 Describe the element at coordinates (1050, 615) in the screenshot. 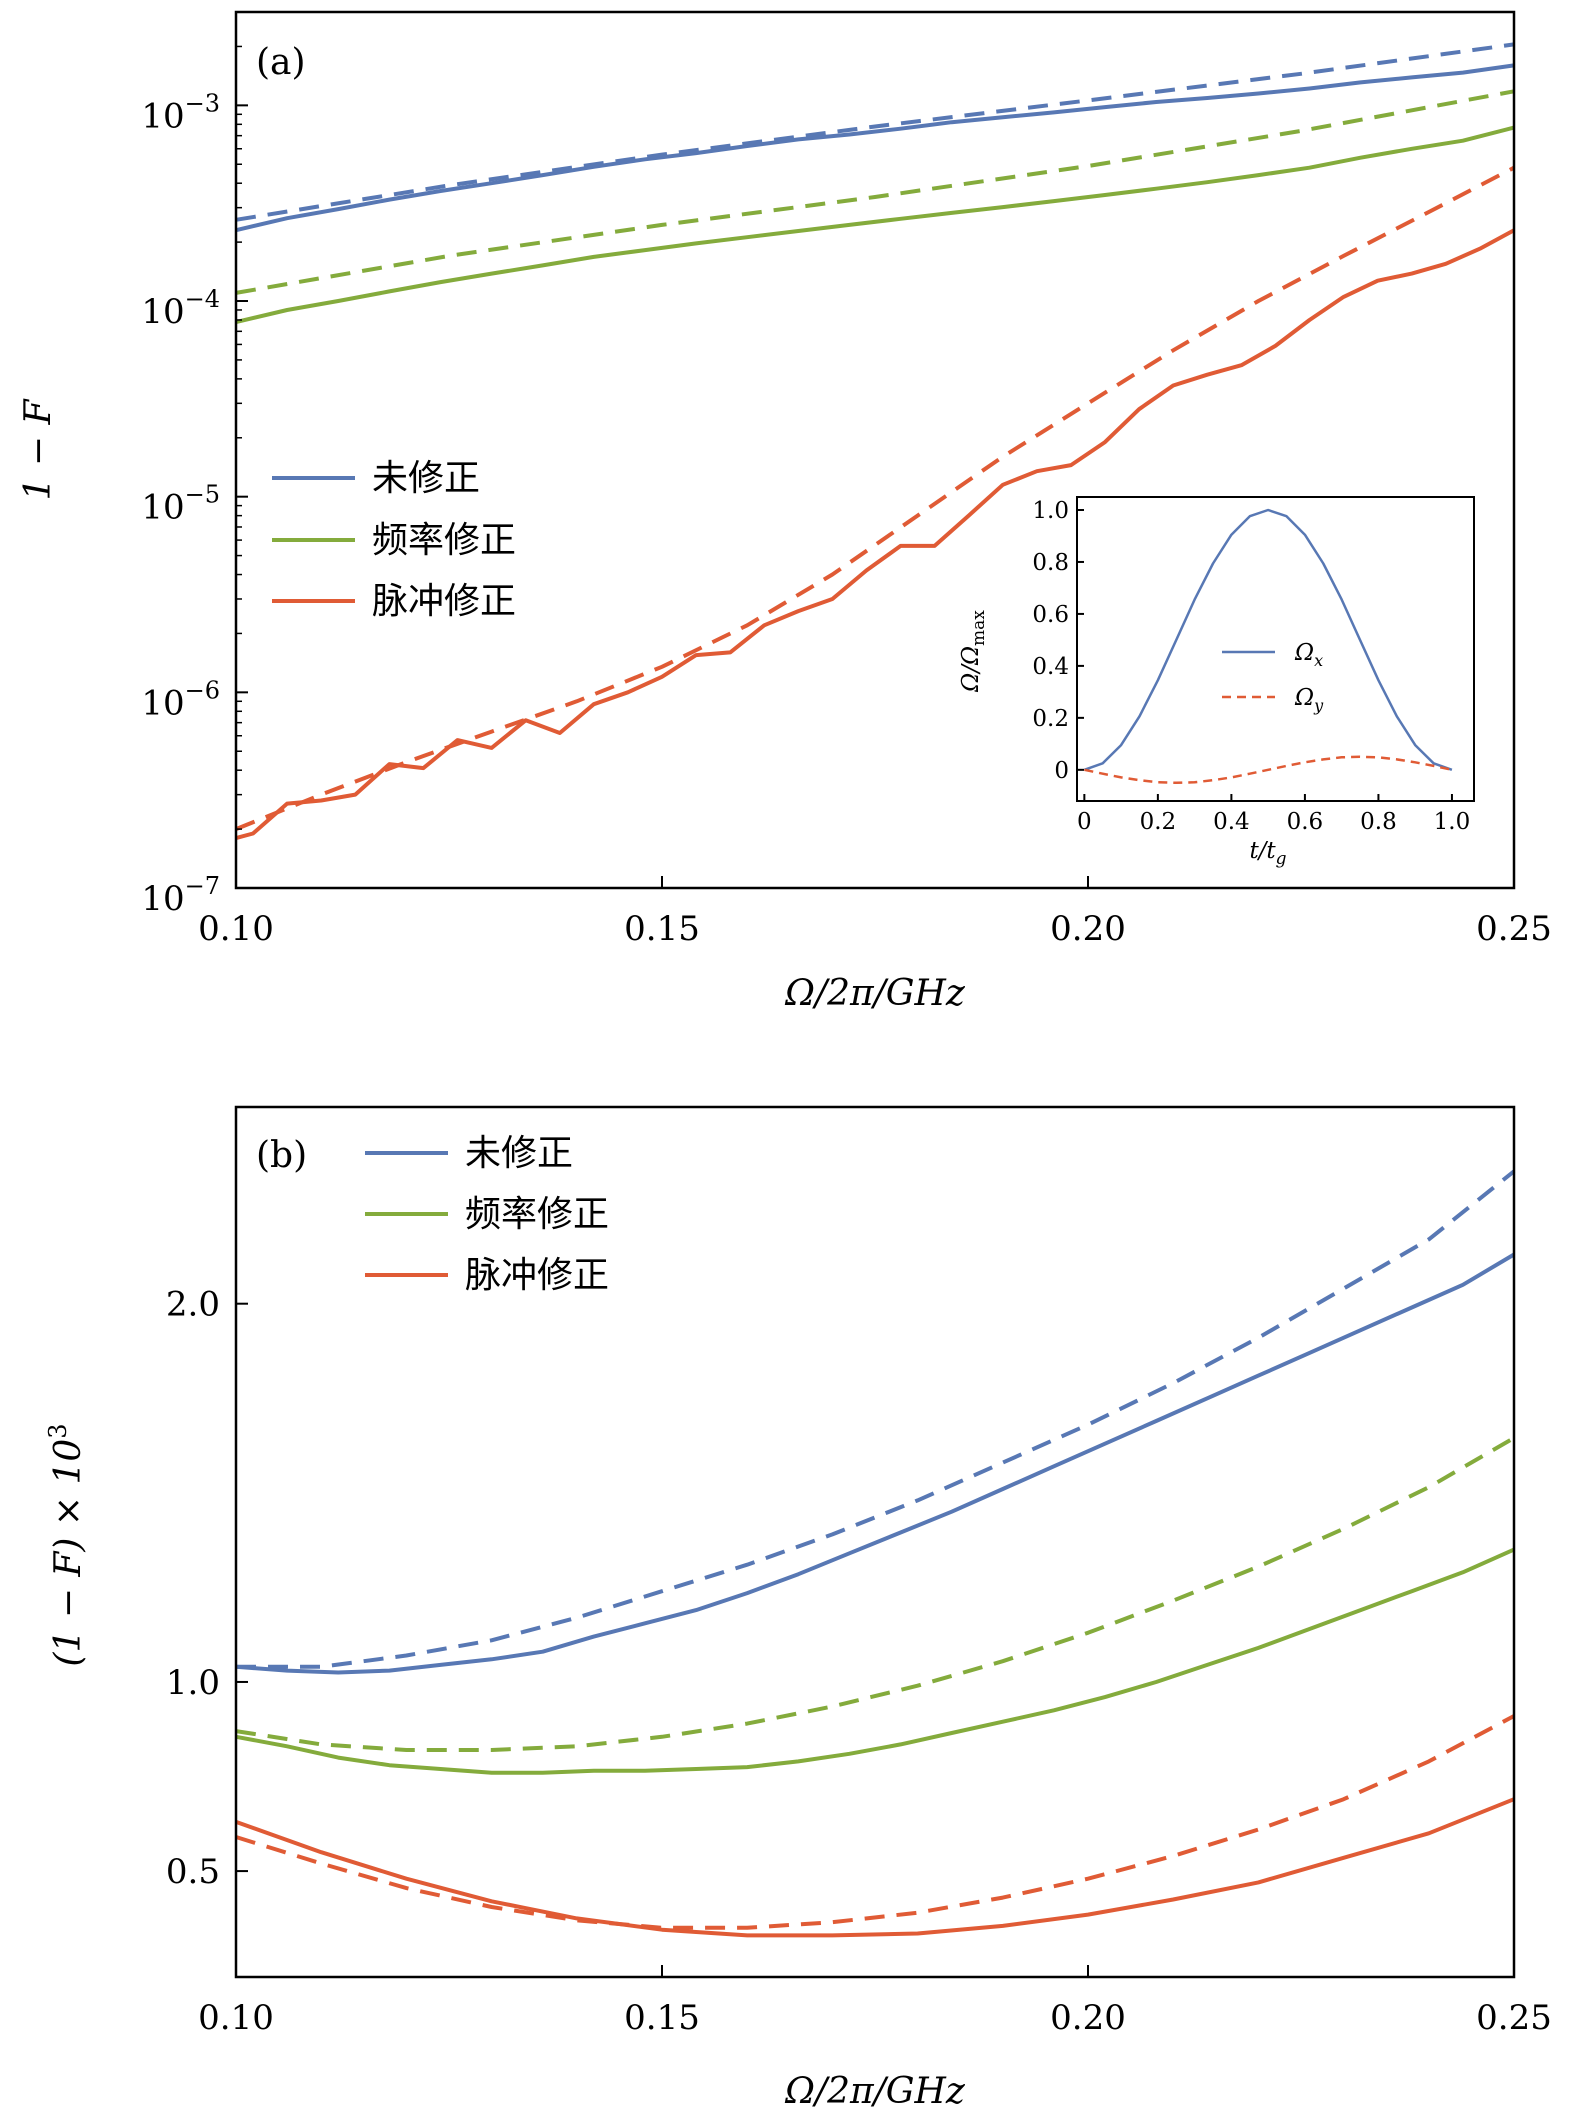

I see `inset-y-tick-label: 0.6` at that location.